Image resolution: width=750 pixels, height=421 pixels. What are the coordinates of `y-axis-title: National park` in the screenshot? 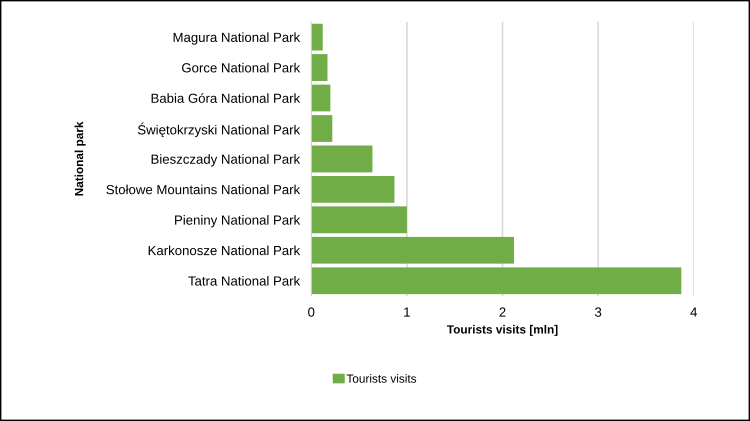 It's located at (80, 159).